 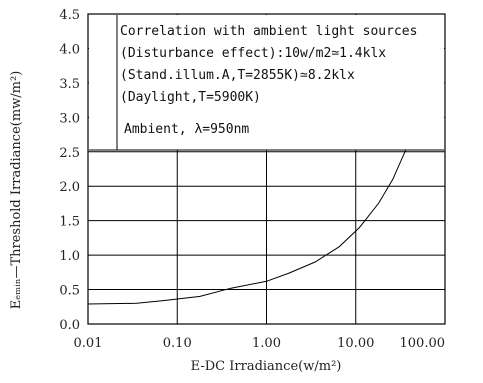 What do you see at coordinates (69, 291) in the screenshot?
I see `y-tick-label: 0.5` at bounding box center [69, 291].